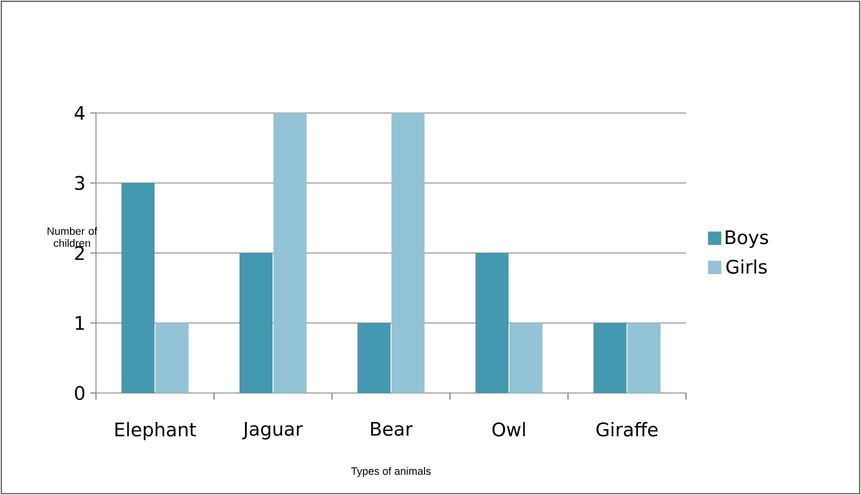 This screenshot has width=861, height=495. Describe the element at coordinates (746, 266) in the screenshot. I see `legend-label: Girls` at that location.